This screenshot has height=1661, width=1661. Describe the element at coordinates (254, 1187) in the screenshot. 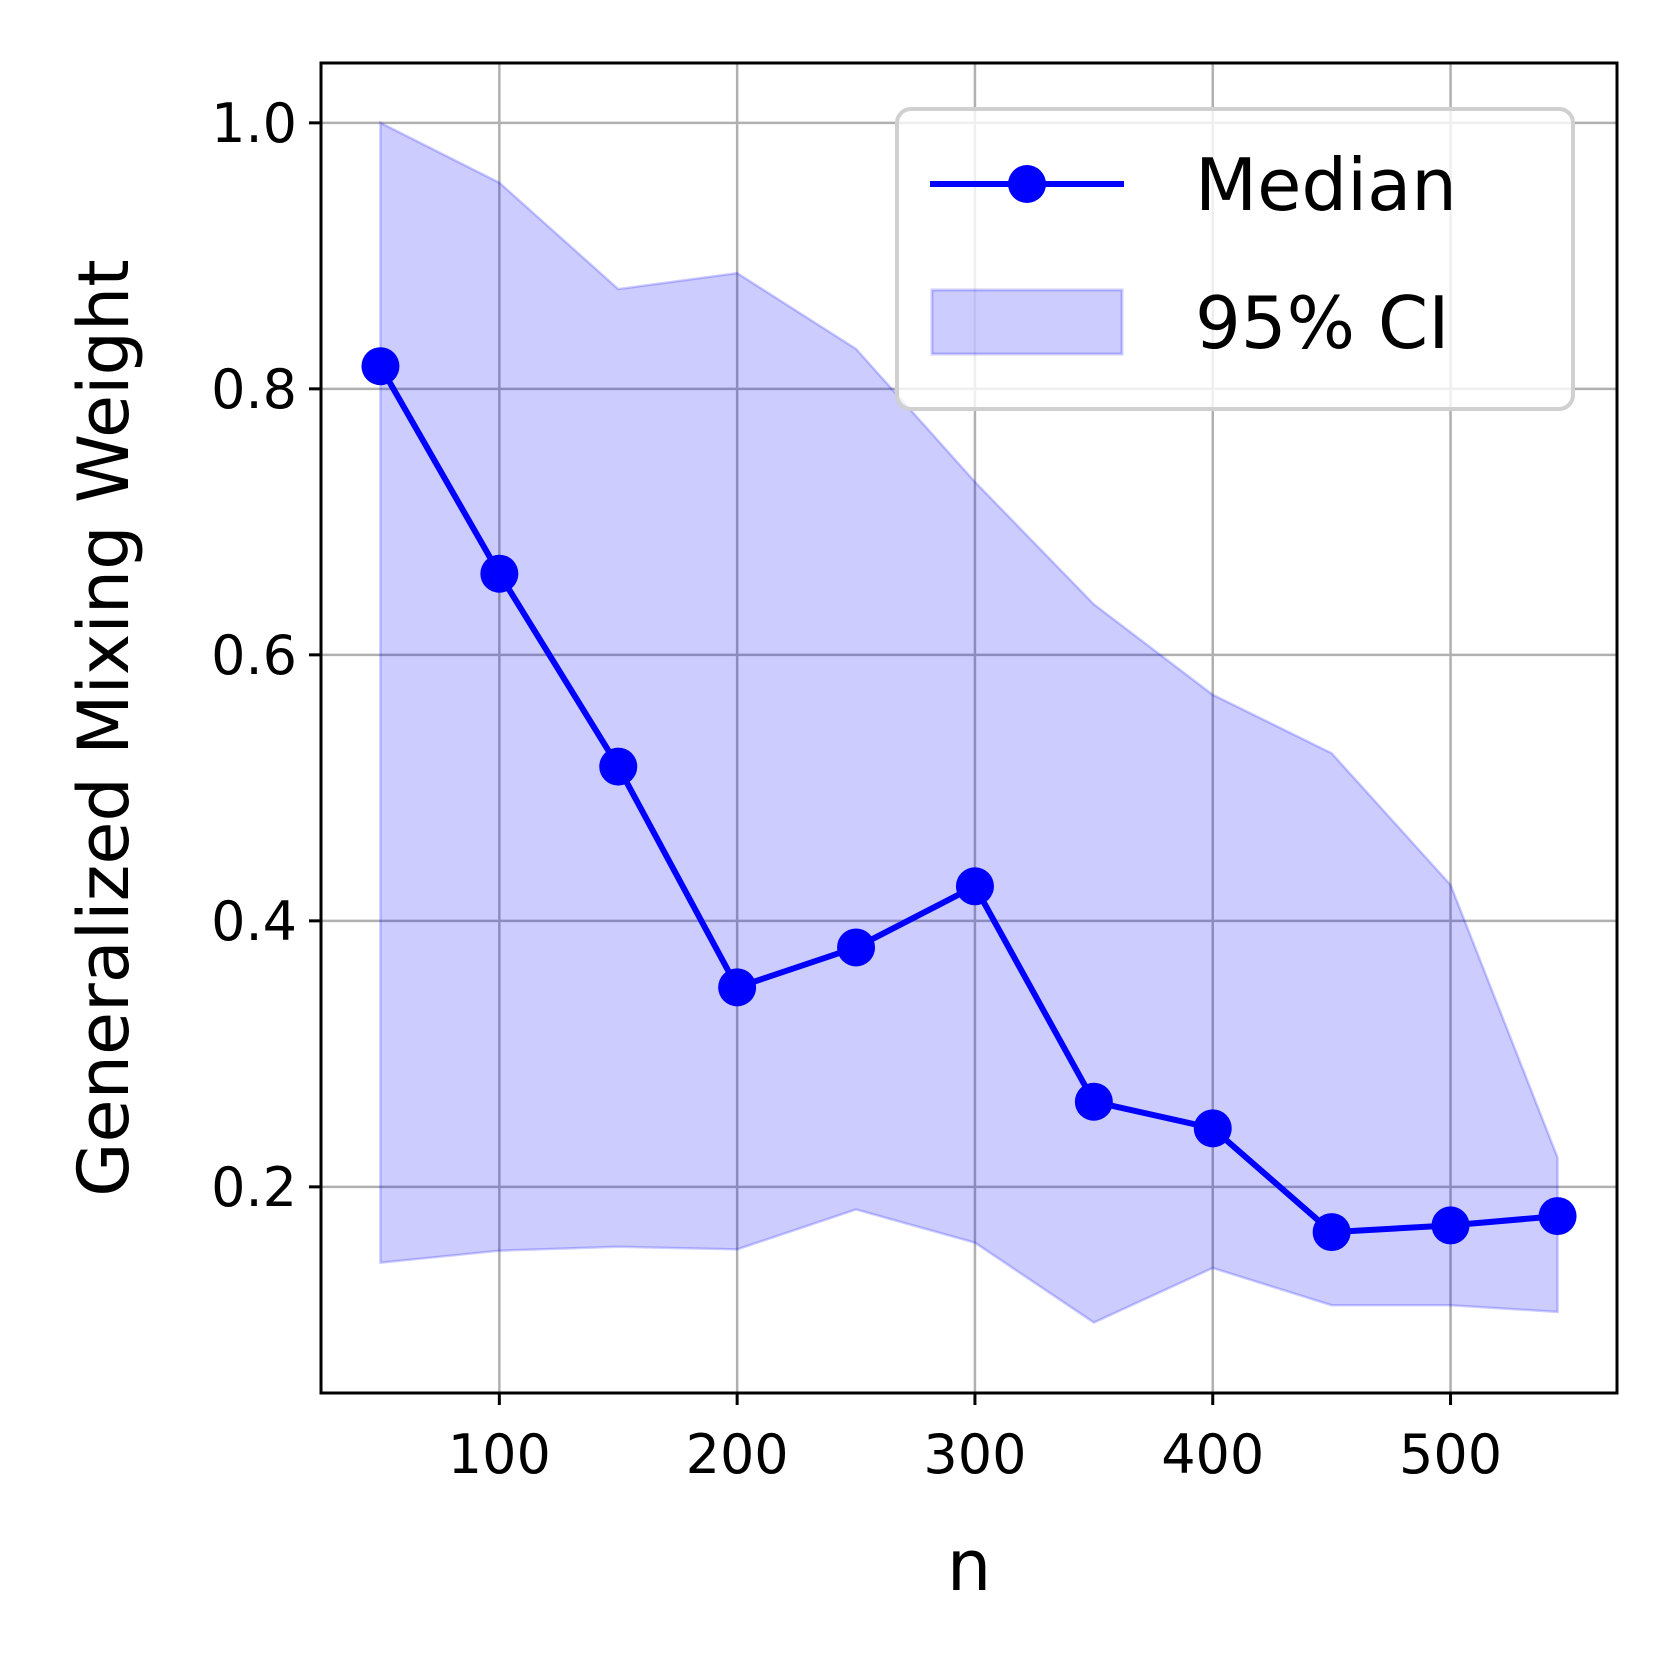

I see `y-tick-label: 0.2` at that location.